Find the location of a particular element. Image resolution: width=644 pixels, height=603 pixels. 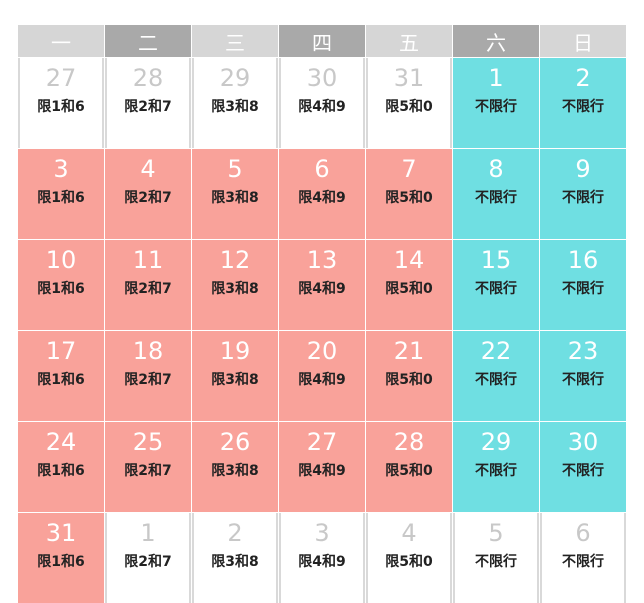

calendar-day-cell: 30 不限行 is located at coordinates (583, 467).